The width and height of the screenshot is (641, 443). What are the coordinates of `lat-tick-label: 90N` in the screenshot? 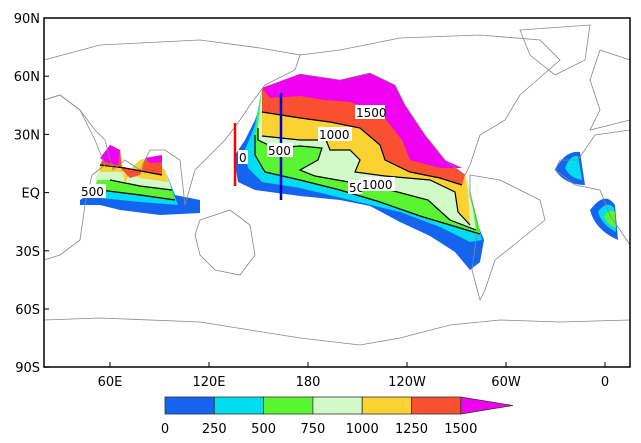 It's located at (27, 19).